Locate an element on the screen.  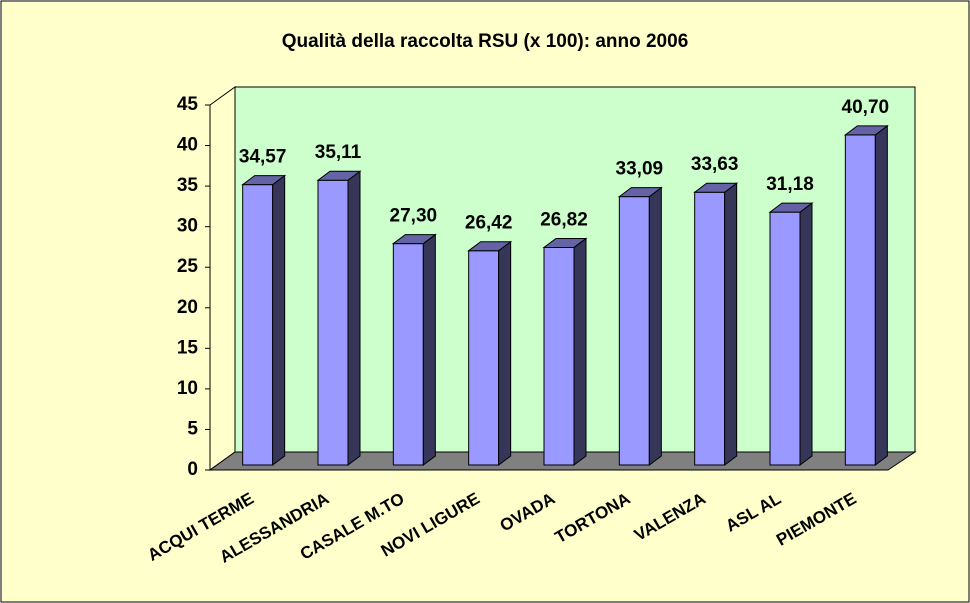
side-wall is located at coordinates (222, 278).